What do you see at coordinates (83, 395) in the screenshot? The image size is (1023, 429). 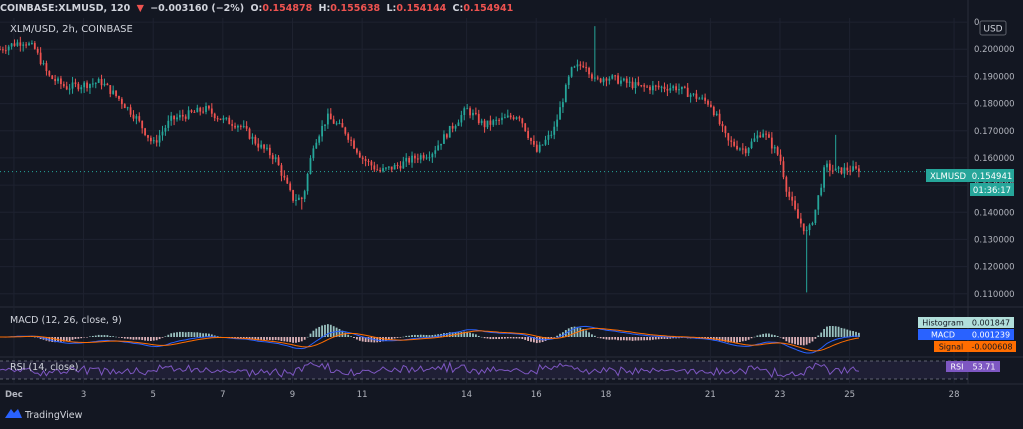 I see `x-tick-label: 3` at bounding box center [83, 395].